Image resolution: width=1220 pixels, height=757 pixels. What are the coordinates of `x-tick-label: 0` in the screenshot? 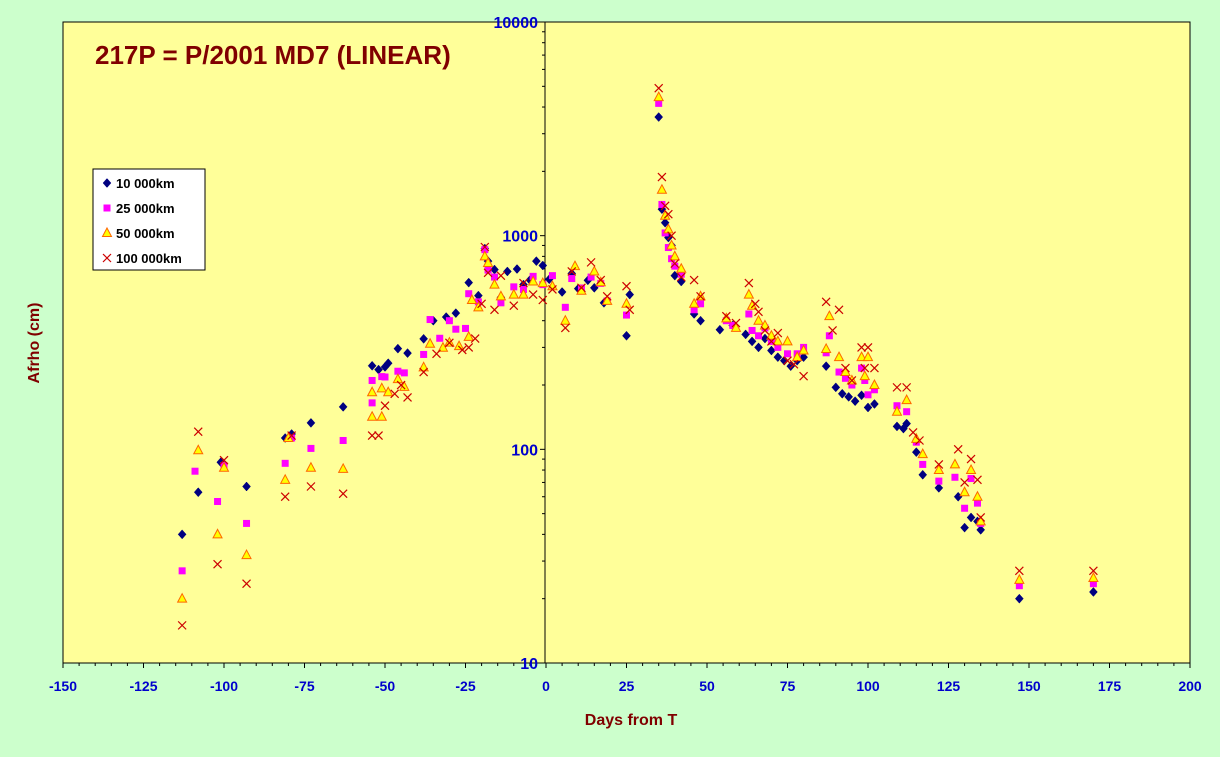 It's located at (546, 686).